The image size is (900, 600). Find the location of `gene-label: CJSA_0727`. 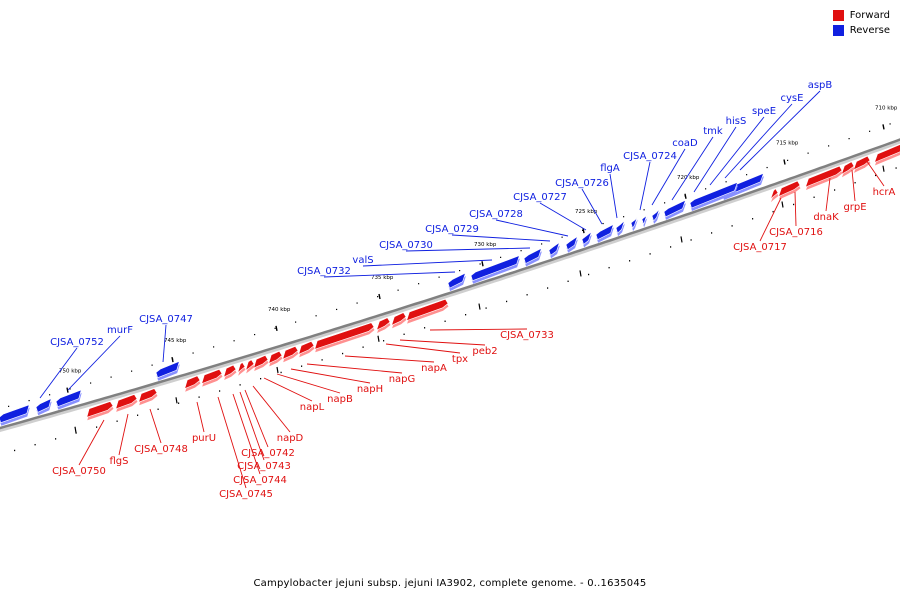

gene-label: CJSA_0727 is located at coordinates (540, 197).